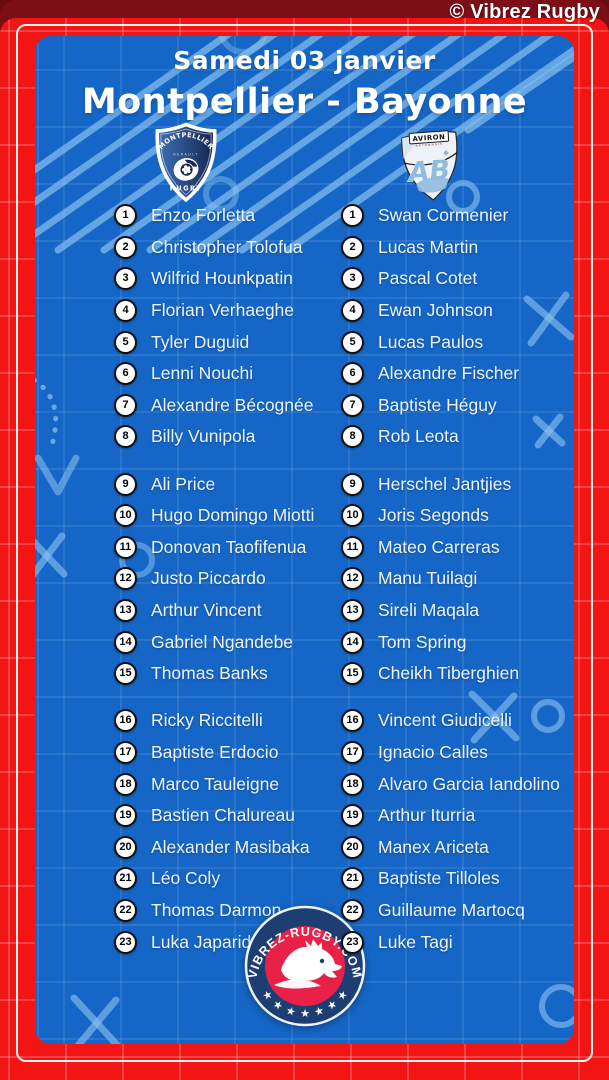 Image resolution: width=609 pixels, height=1080 pixels. I want to click on player-row: 8 Billy Vunipola, so click(234, 437).